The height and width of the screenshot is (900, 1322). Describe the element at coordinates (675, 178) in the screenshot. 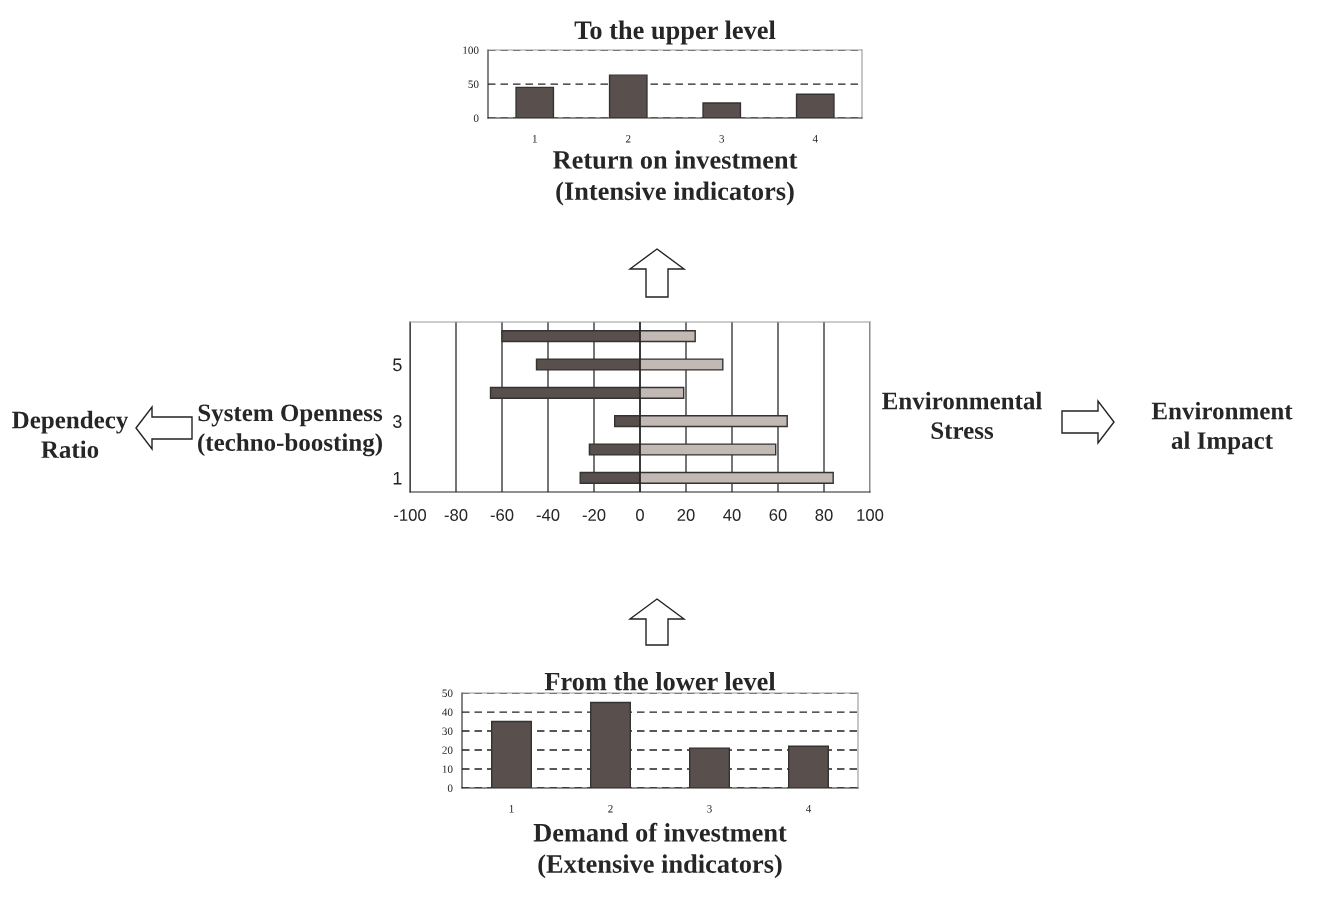

I see `x-axis-title: Return on investment (Intensive indicators)` at that location.